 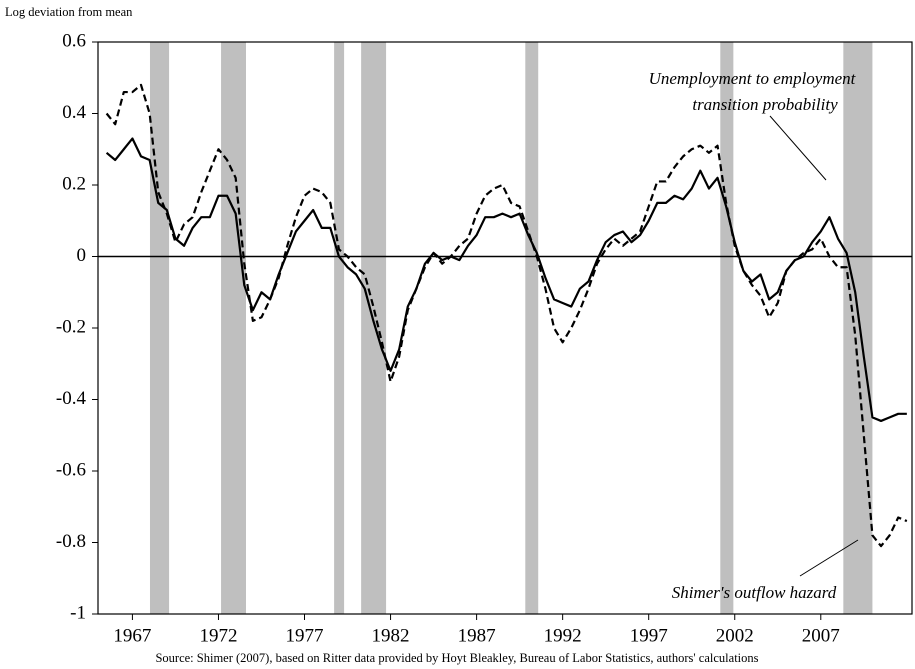 I want to click on annotation: transition probability, so click(x=765, y=104).